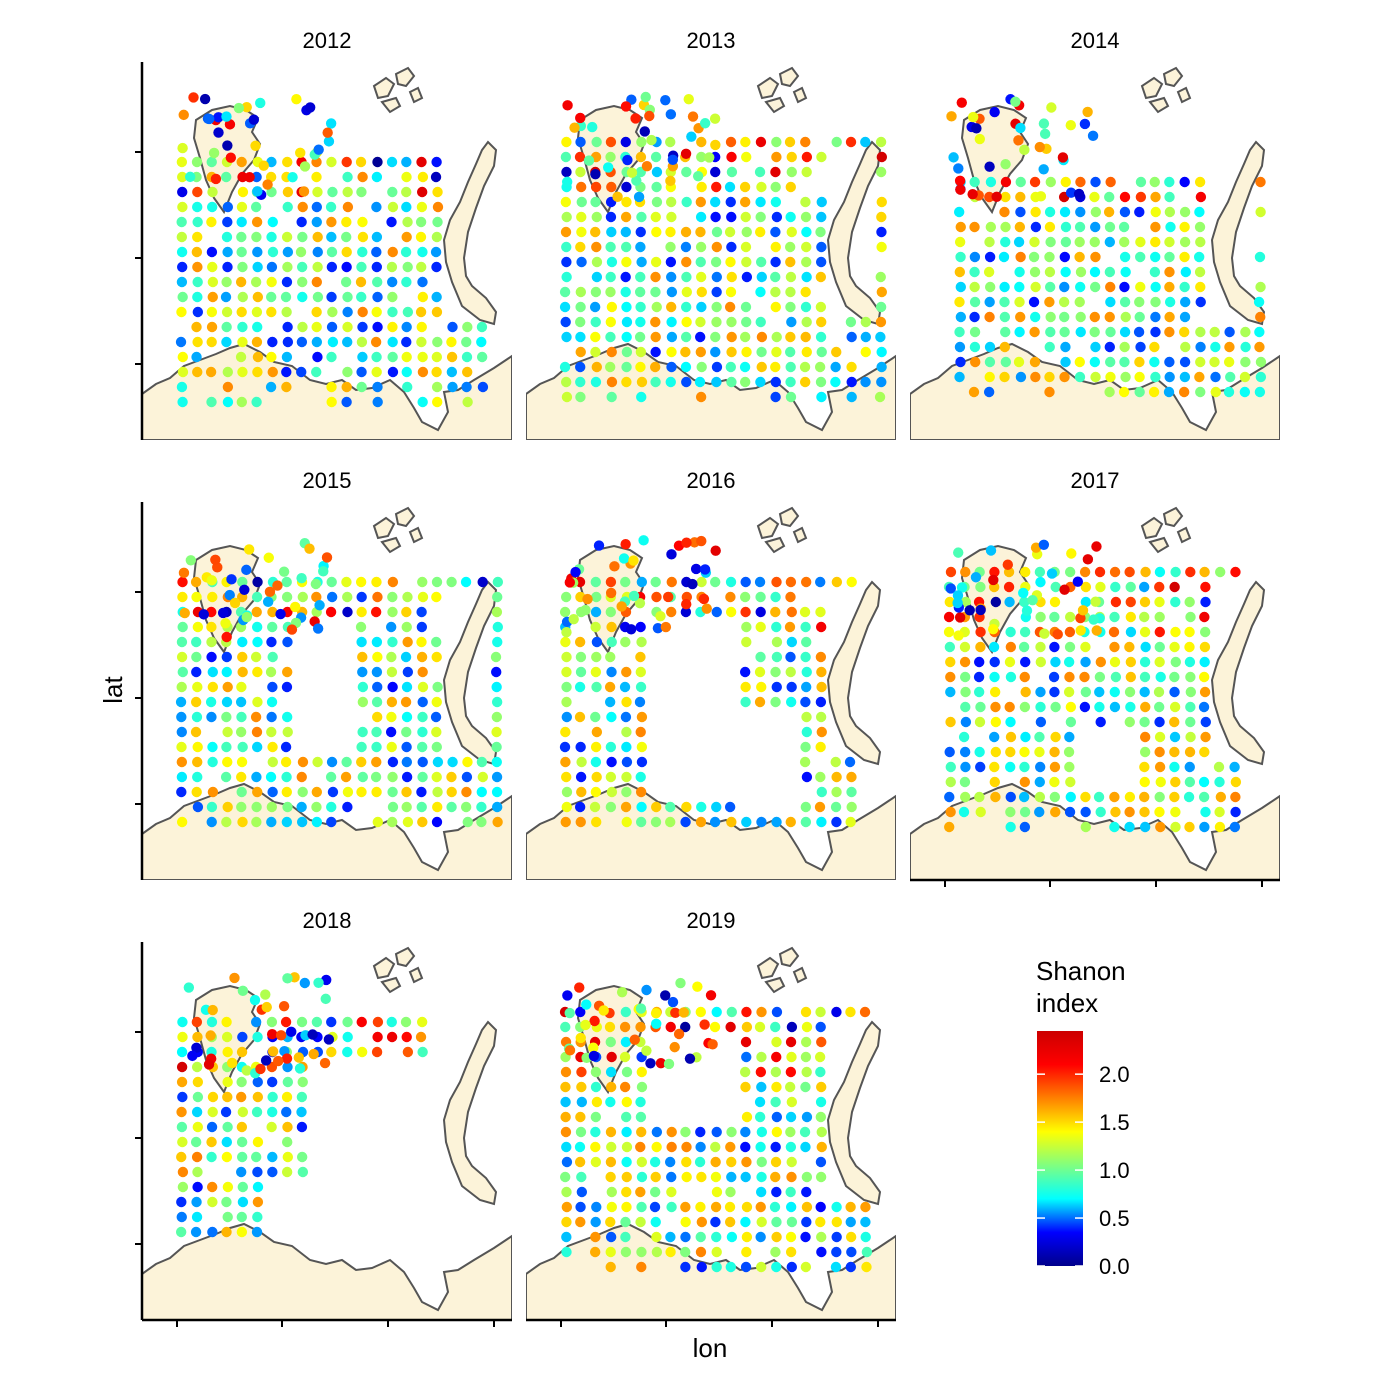 The width and height of the screenshot is (1379, 1384). Describe the element at coordinates (327, 40) in the screenshot. I see `facet-title: 2012` at that location.